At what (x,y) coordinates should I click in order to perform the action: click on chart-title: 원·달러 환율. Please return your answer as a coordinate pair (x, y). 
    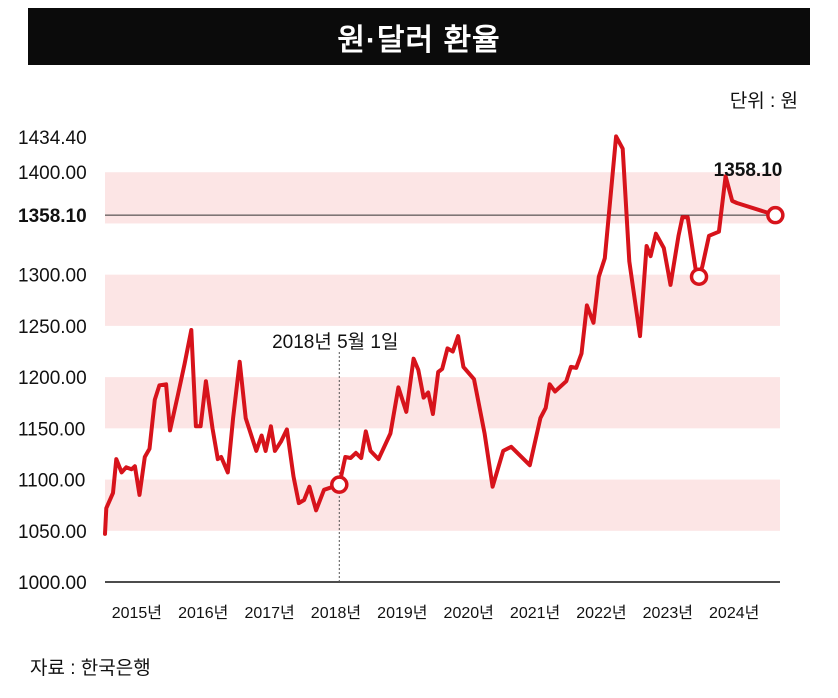
    Looking at the image, I should click on (419, 40).